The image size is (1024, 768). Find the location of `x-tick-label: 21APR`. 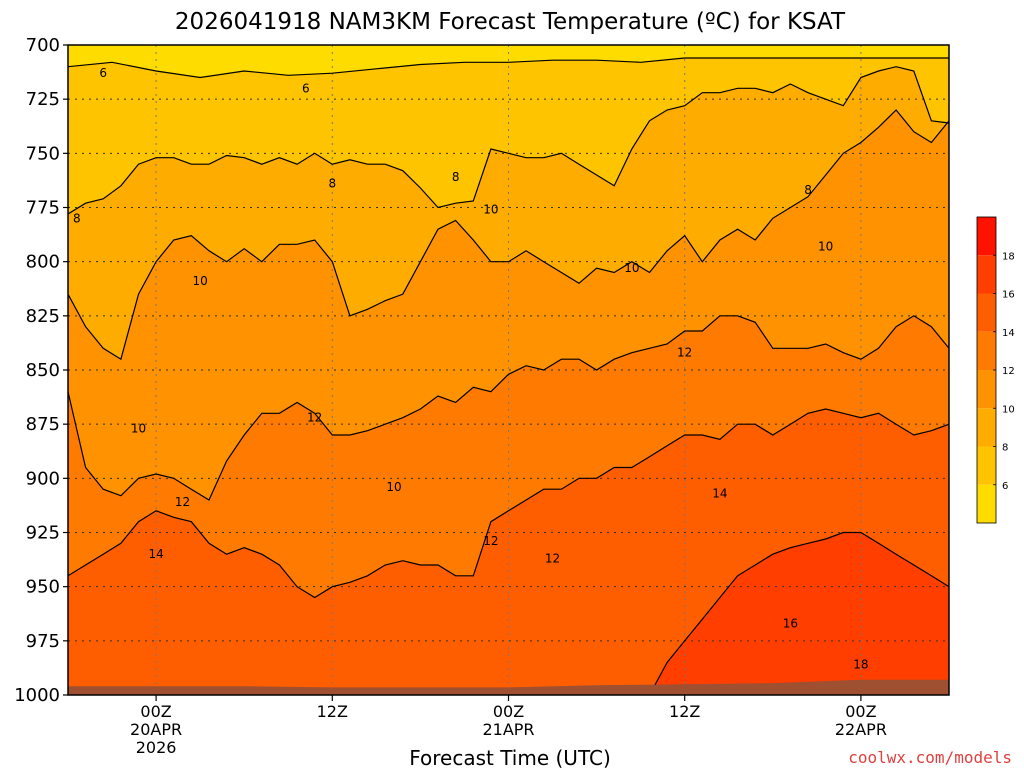

x-tick-label: 21APR is located at coordinates (508, 729).